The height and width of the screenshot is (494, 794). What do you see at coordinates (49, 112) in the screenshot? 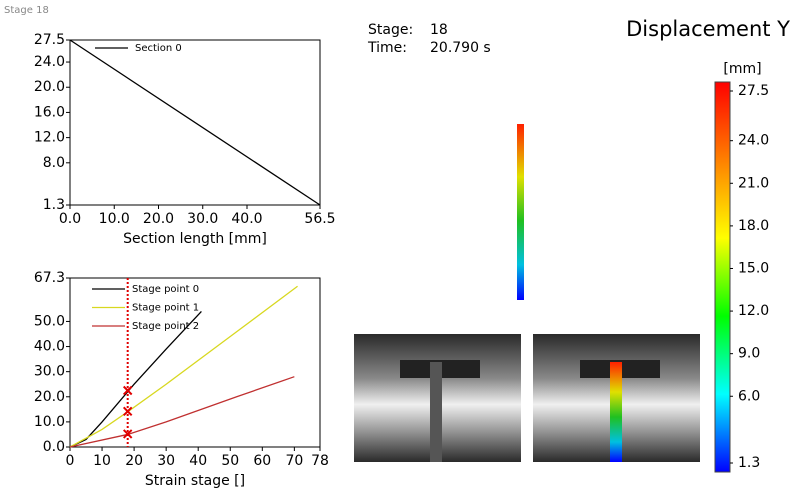
I see `y-tick-label: 16.0` at bounding box center [49, 112].